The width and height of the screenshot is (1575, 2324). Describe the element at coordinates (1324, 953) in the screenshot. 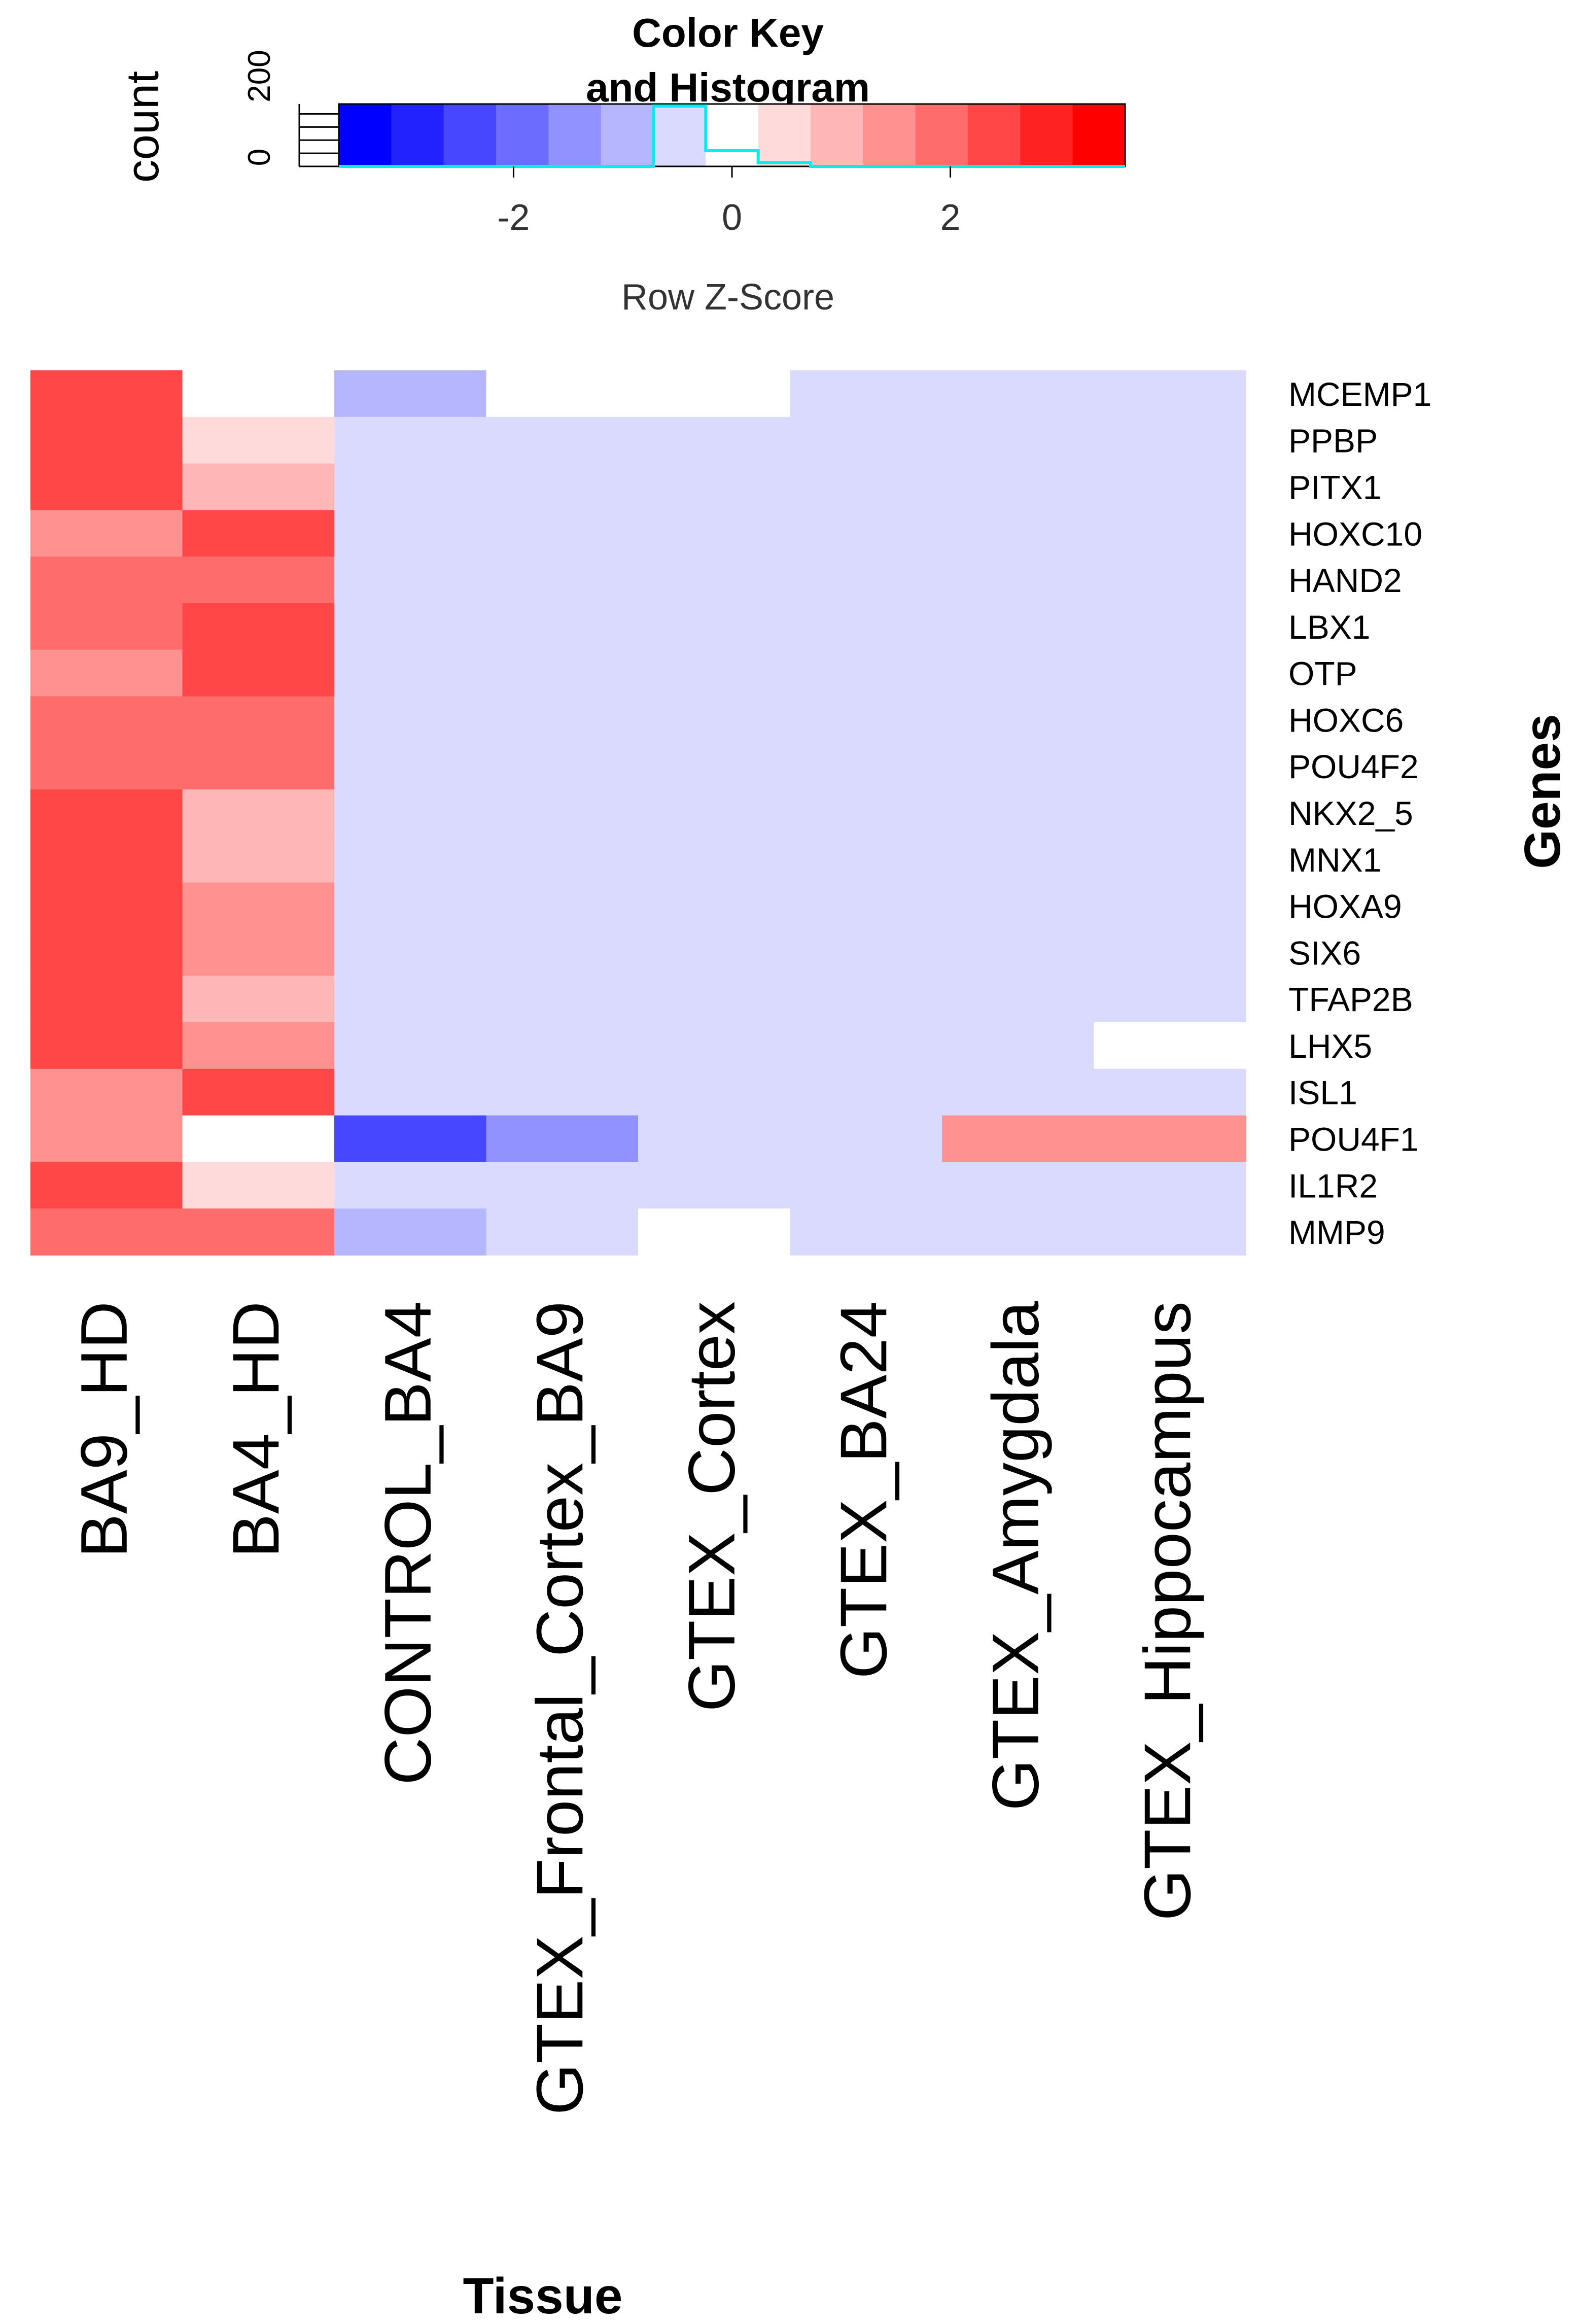

I see `row-label: SIX6` at that location.